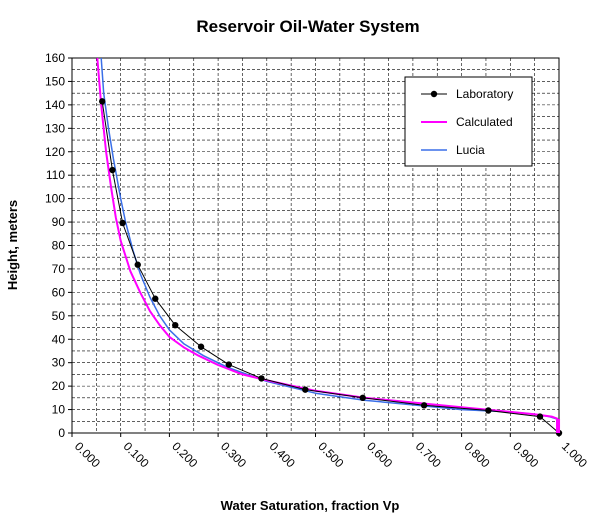 The image size is (599, 530). I want to click on legend-label-laboratory: Laboratory, so click(484, 94).